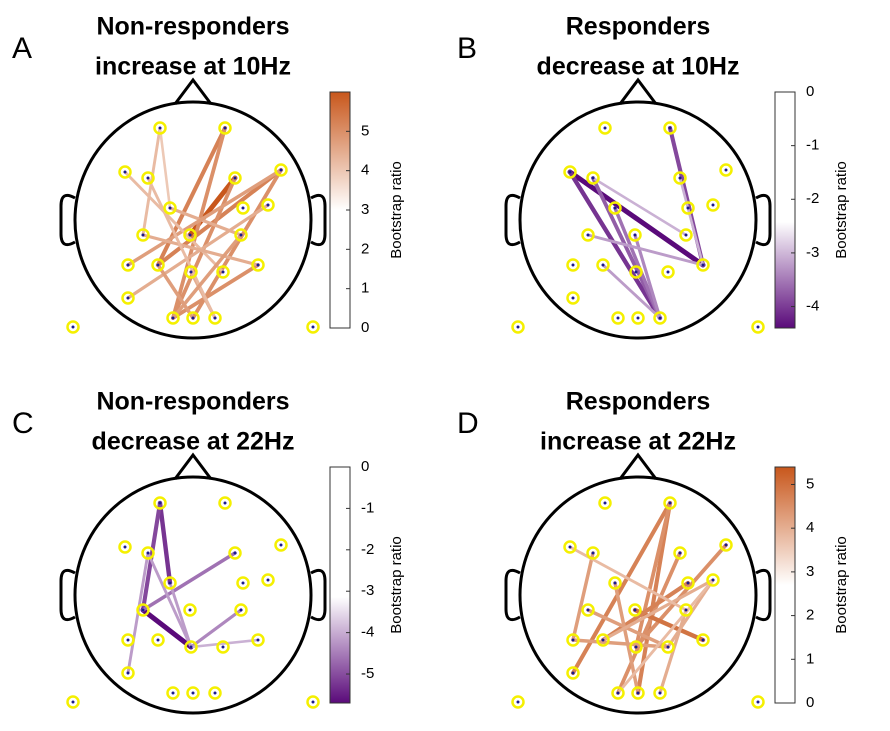 The image size is (890, 731). I want to click on panel-letter: C, so click(23, 423).